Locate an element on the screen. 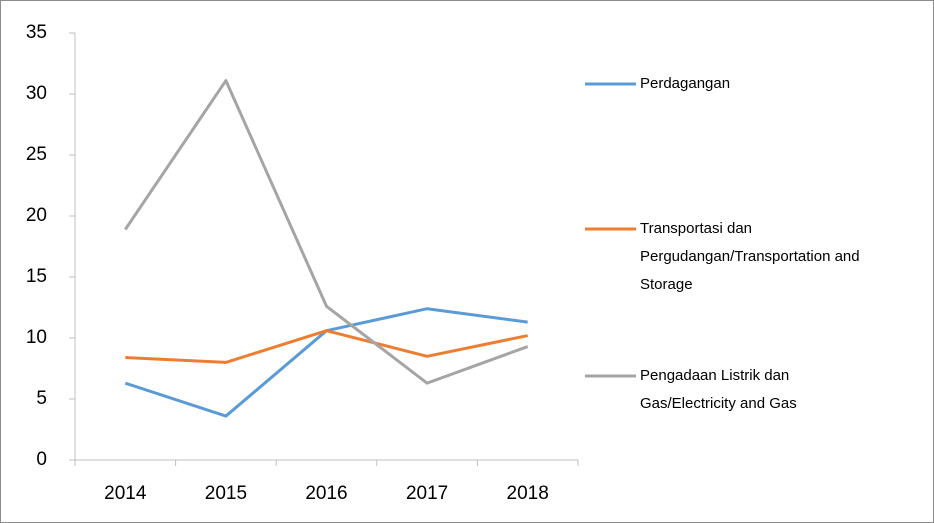 This screenshot has height=523, width=934. y-tick-label: 5 is located at coordinates (41, 398).